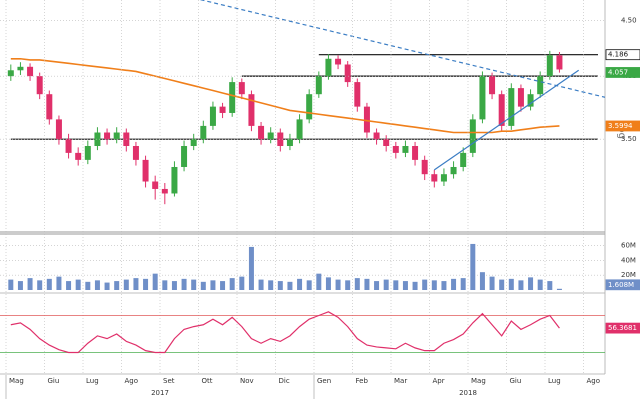 The image size is (640, 400). I want to click on rsi-label-box, so click(622, 328).